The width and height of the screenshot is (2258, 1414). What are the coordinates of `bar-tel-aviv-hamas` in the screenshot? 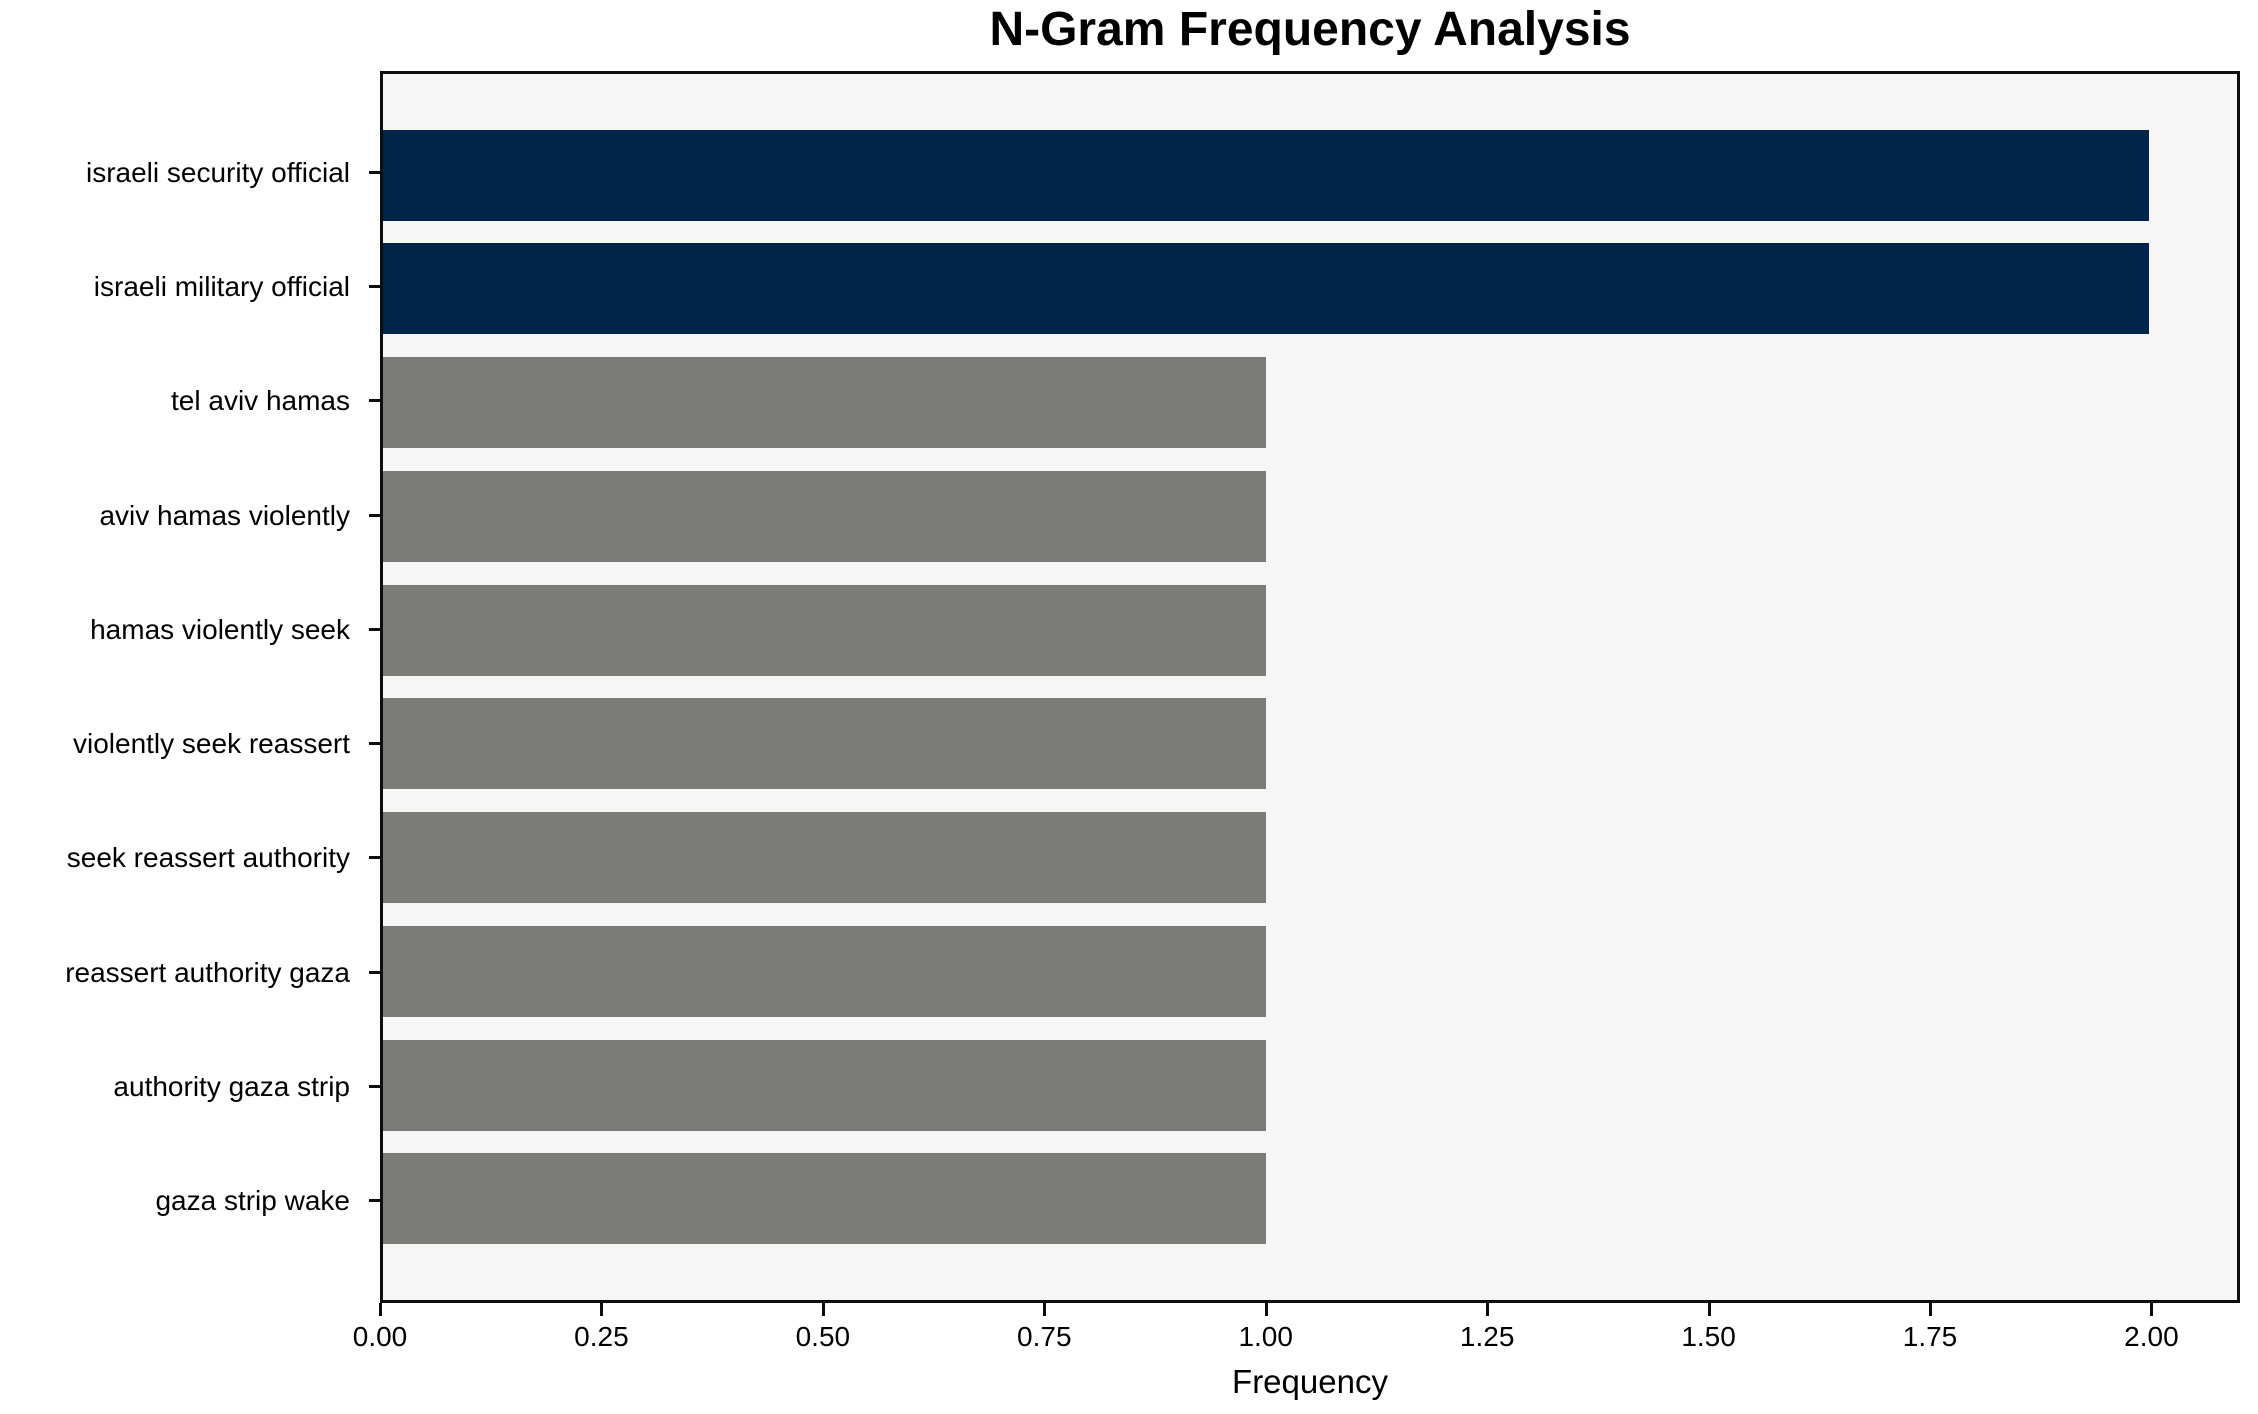 It's located at (824, 403).